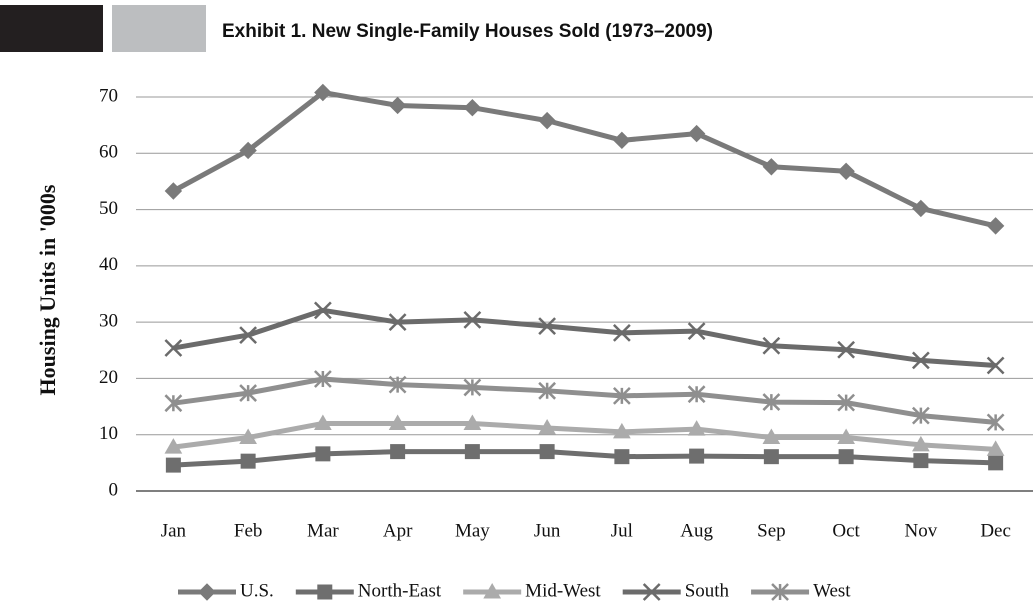  Describe the element at coordinates (257, 590) in the screenshot. I see `legend-label: U.S.` at that location.